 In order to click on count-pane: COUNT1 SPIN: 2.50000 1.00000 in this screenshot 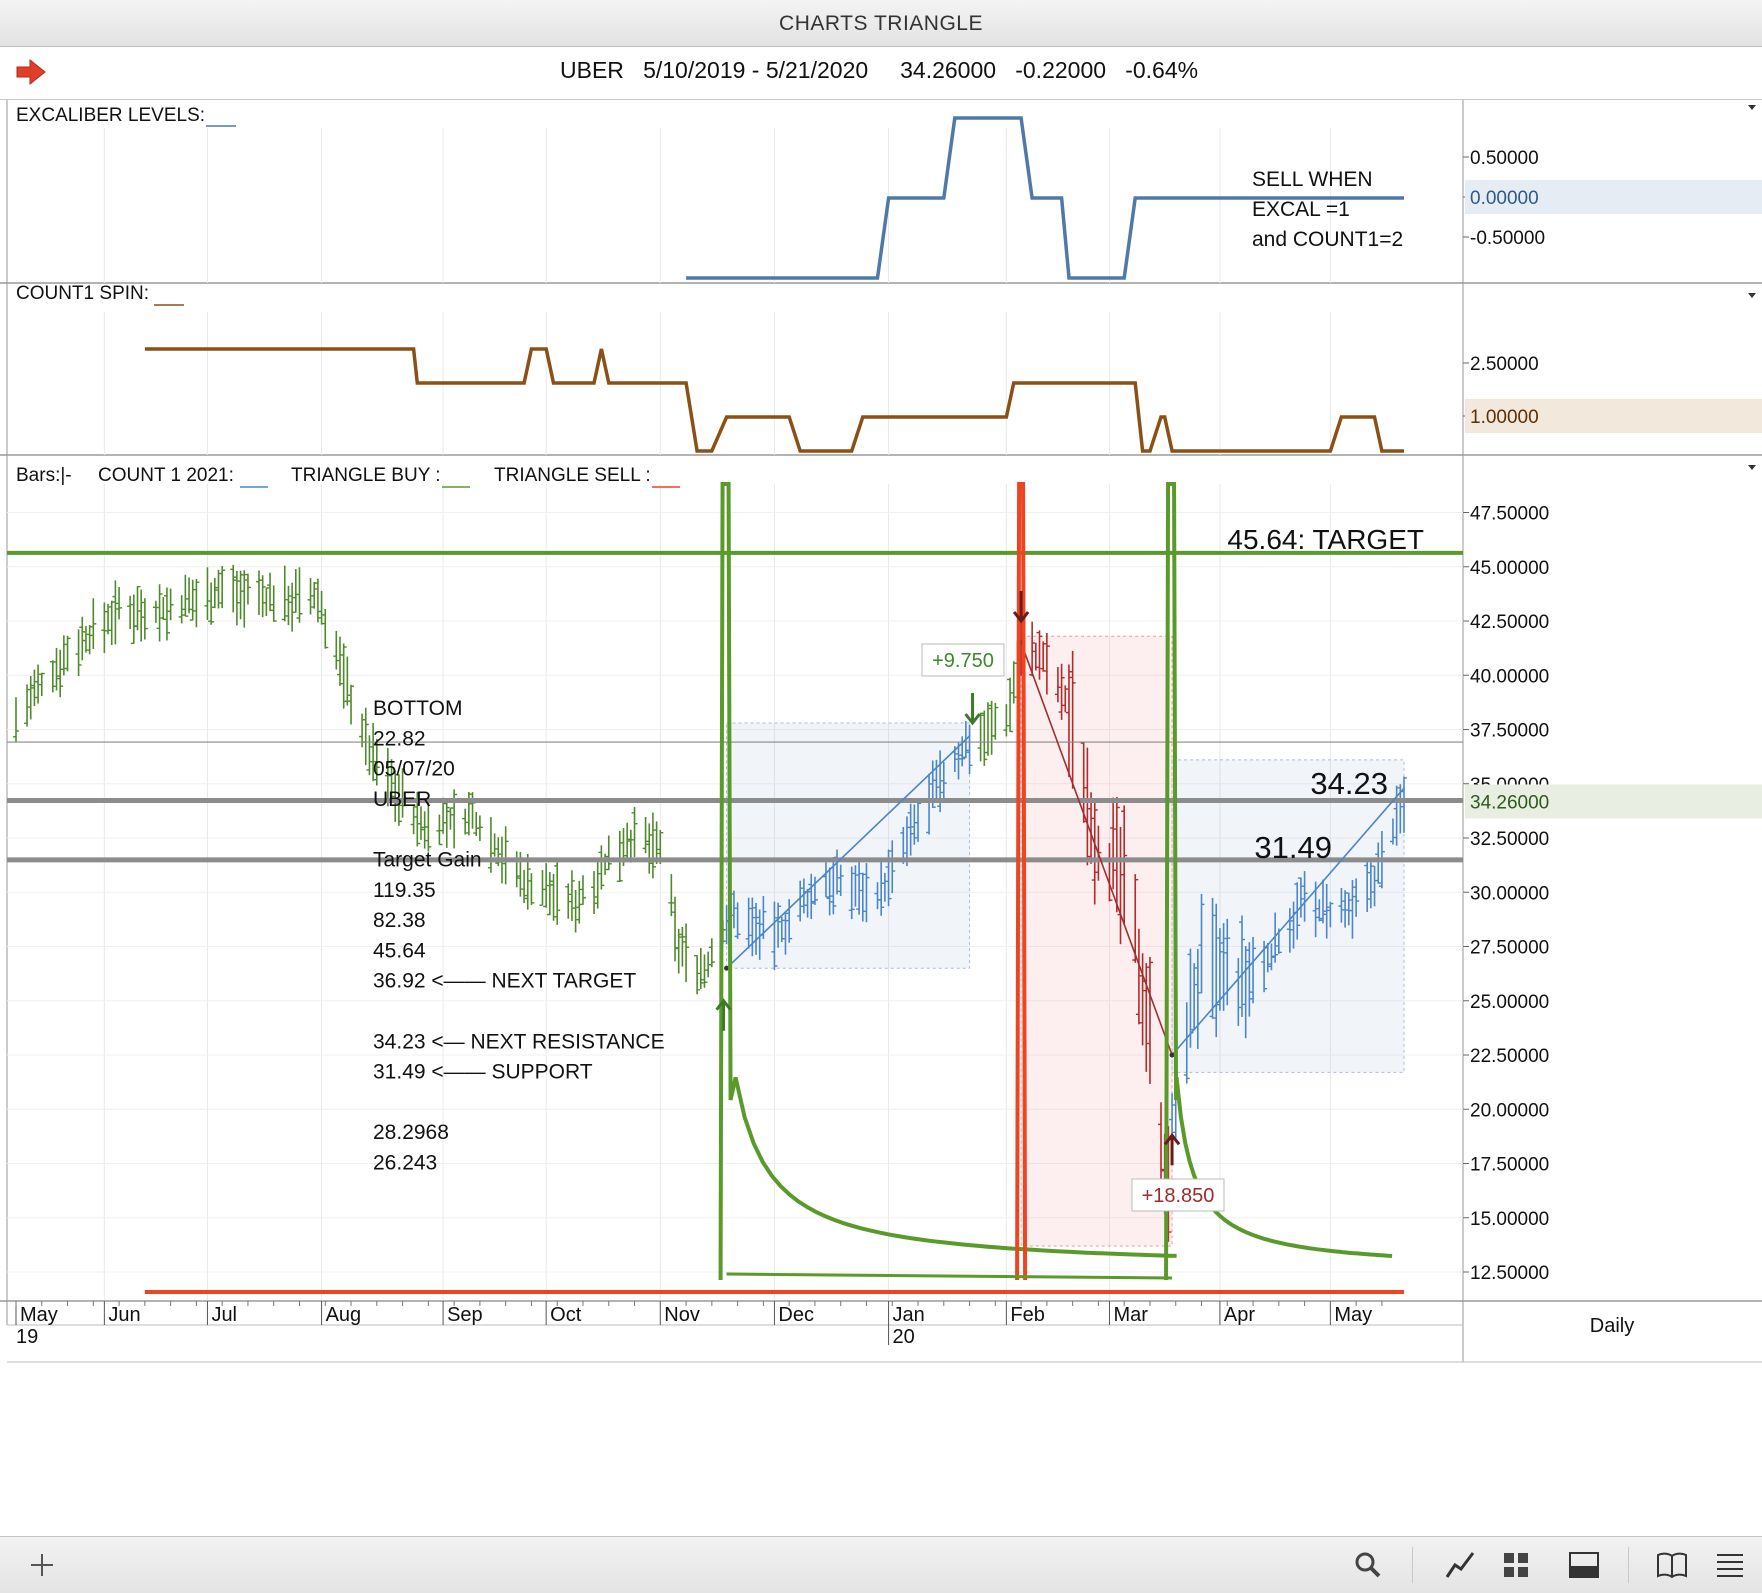, I will do `click(889, 368)`.